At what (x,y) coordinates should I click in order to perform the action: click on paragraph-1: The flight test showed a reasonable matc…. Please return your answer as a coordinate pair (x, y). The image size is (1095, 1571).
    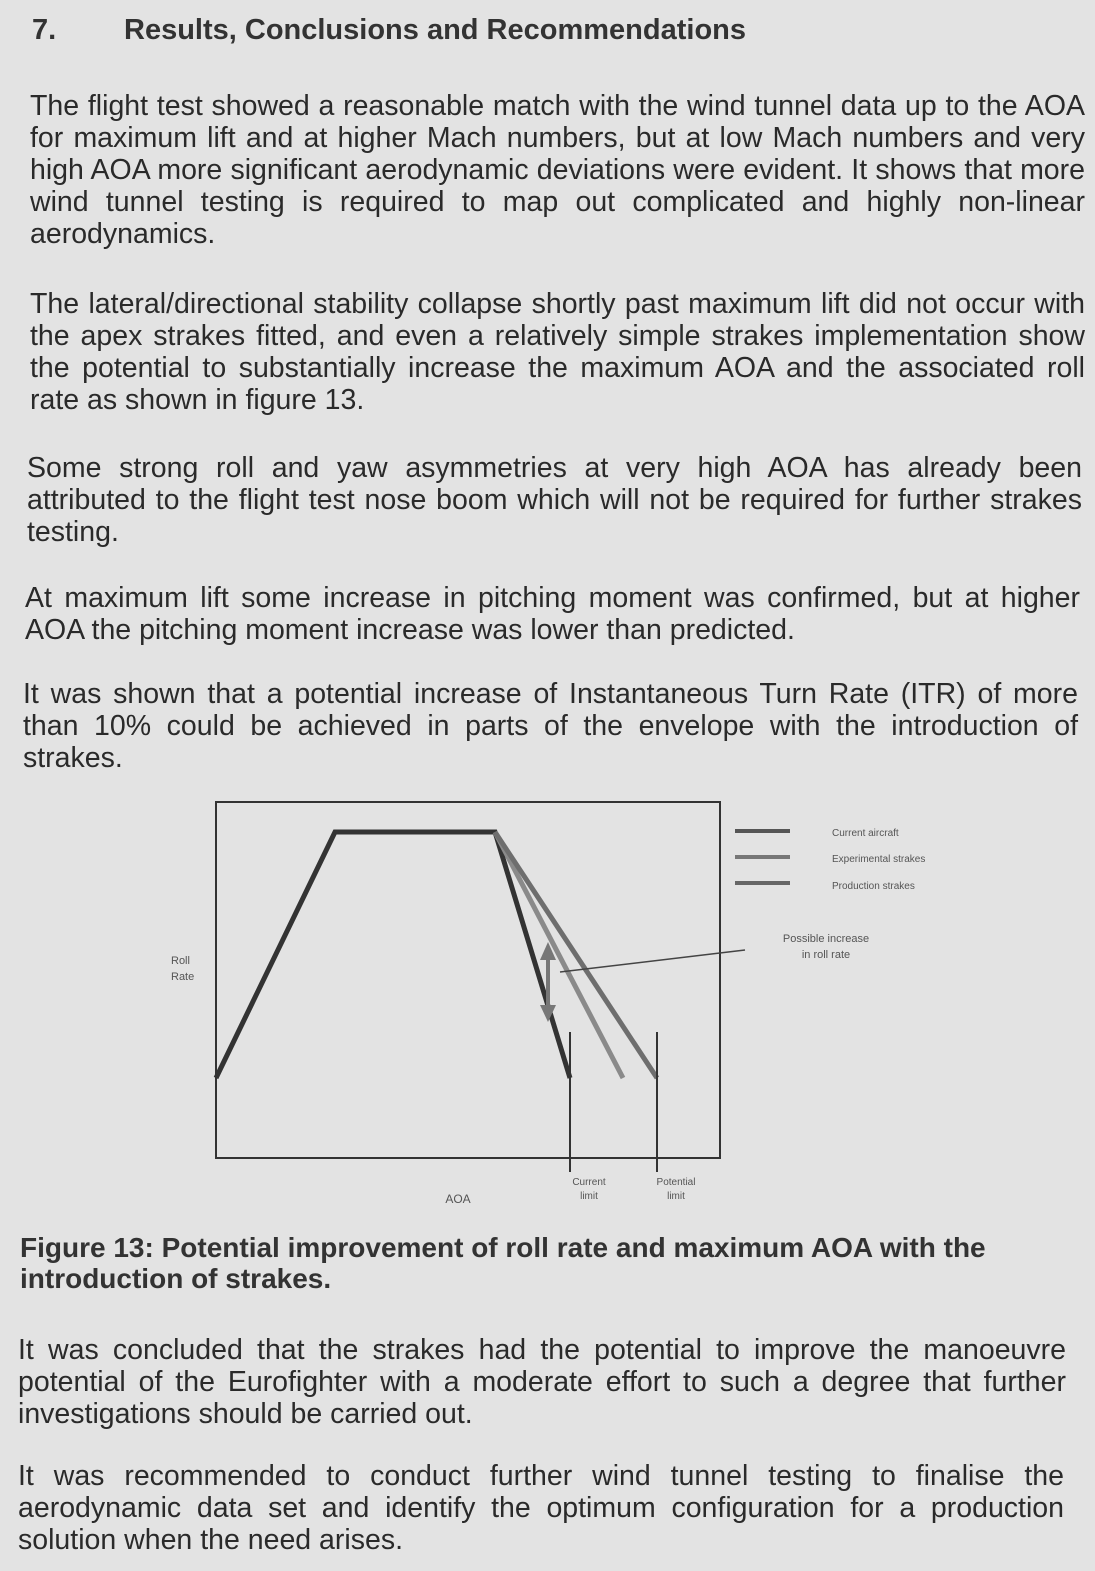
    Looking at the image, I should click on (557, 170).